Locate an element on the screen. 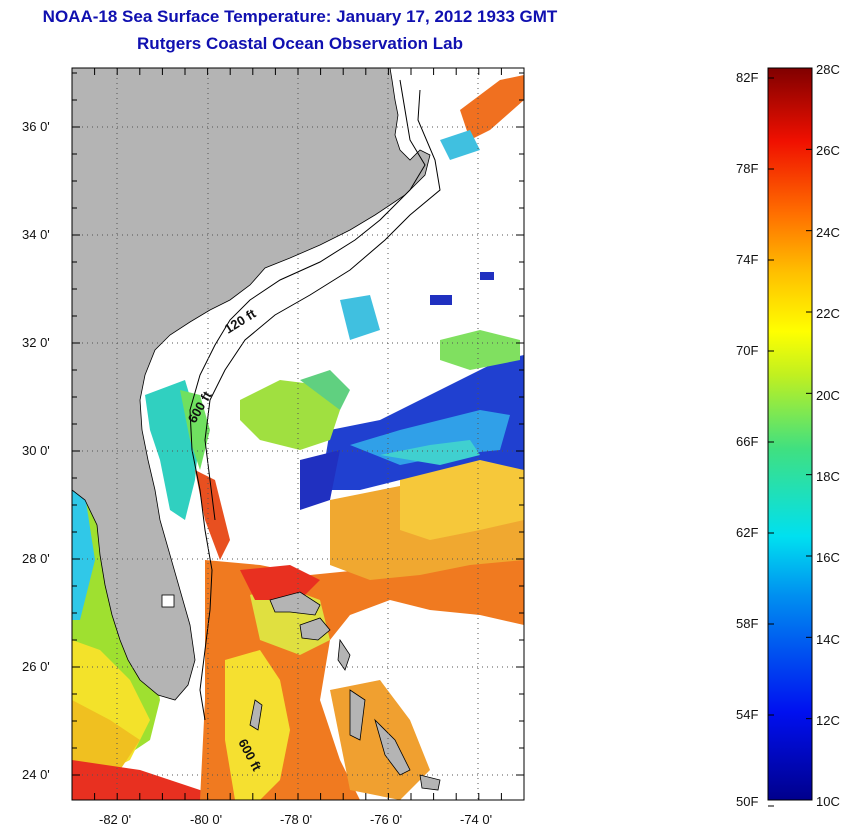 This screenshot has height=832, width=849. lat-label-24: 24 0' is located at coordinates (36, 774).